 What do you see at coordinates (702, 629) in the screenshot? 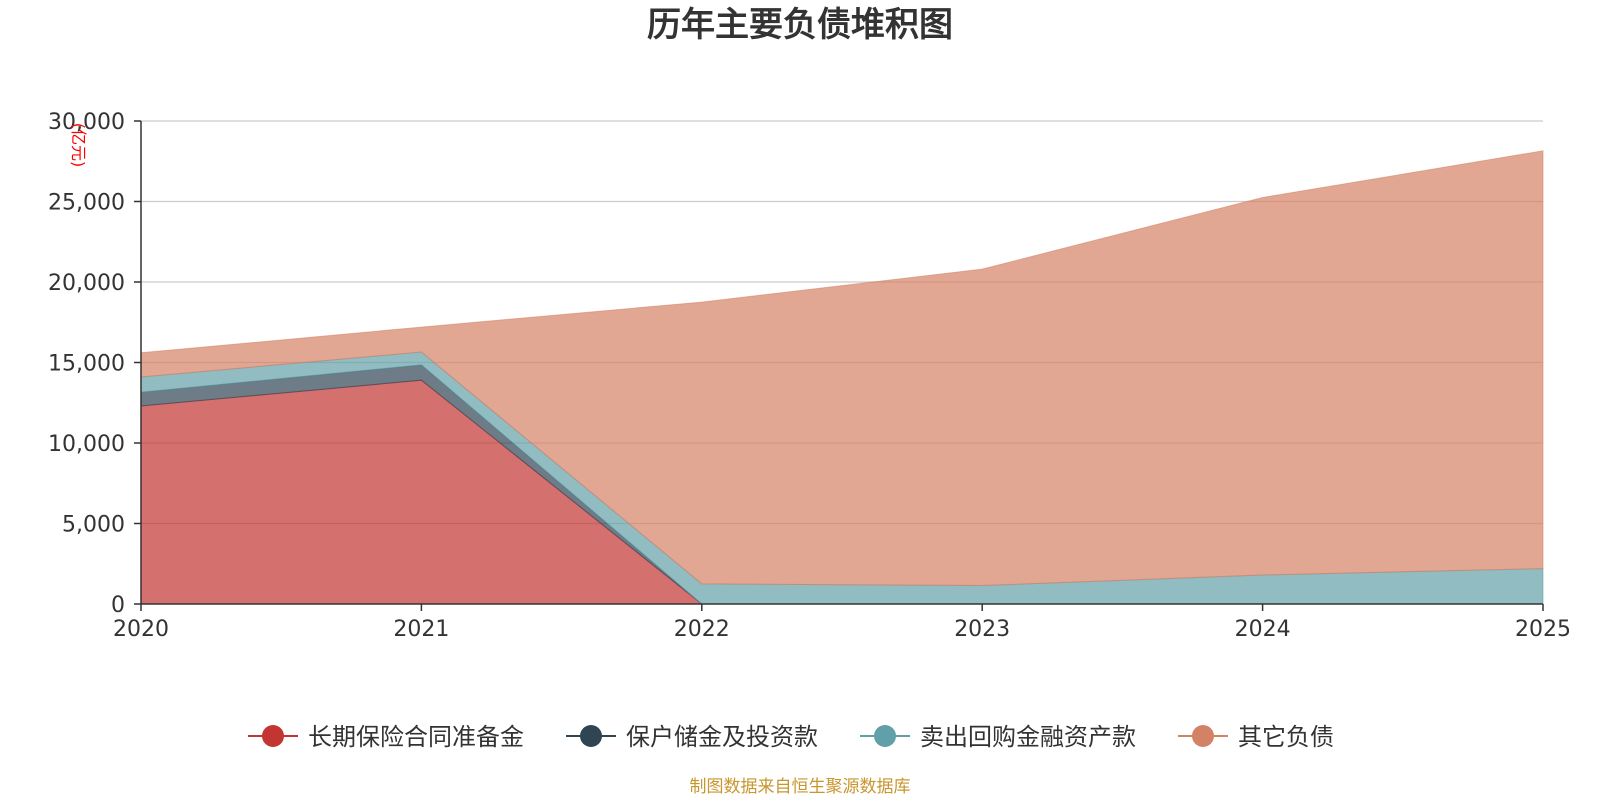
I see `x-tick-label: 2022` at bounding box center [702, 629].